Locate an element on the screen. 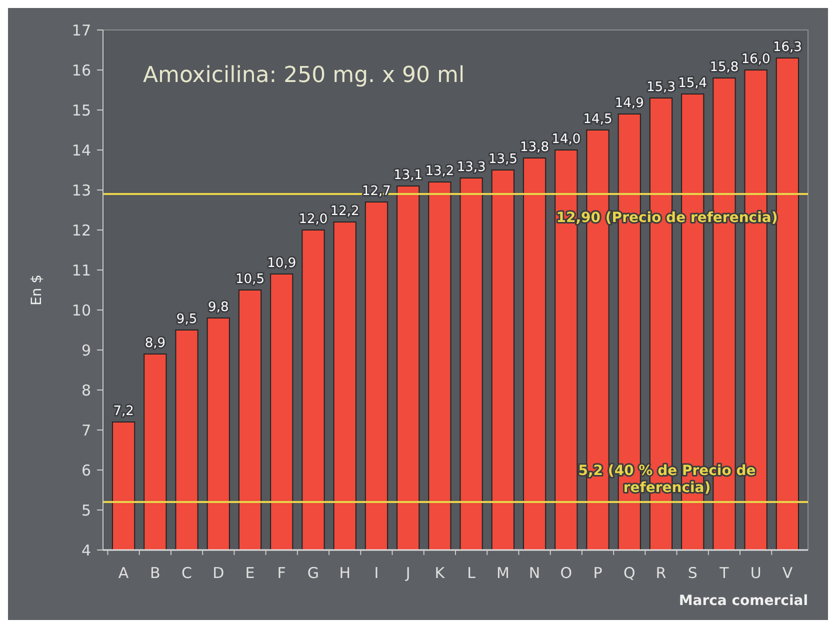  data-label: 9,5 is located at coordinates (187, 319).